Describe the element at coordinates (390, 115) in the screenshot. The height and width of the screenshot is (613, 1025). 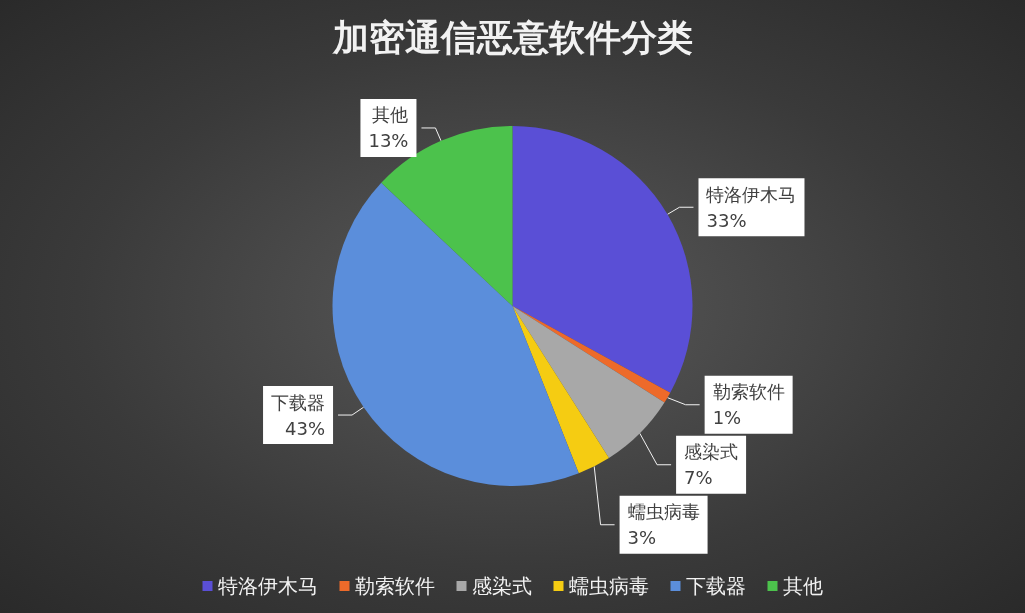
I see `slice-label: 其他` at that location.